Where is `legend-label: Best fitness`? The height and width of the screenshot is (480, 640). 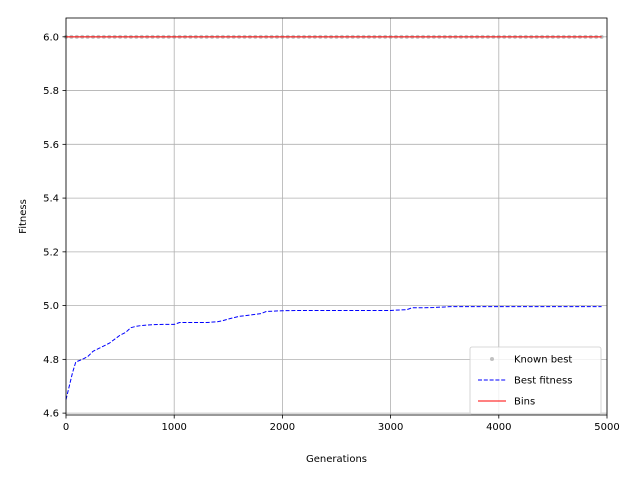 legend-label: Best fitness is located at coordinates (543, 381).